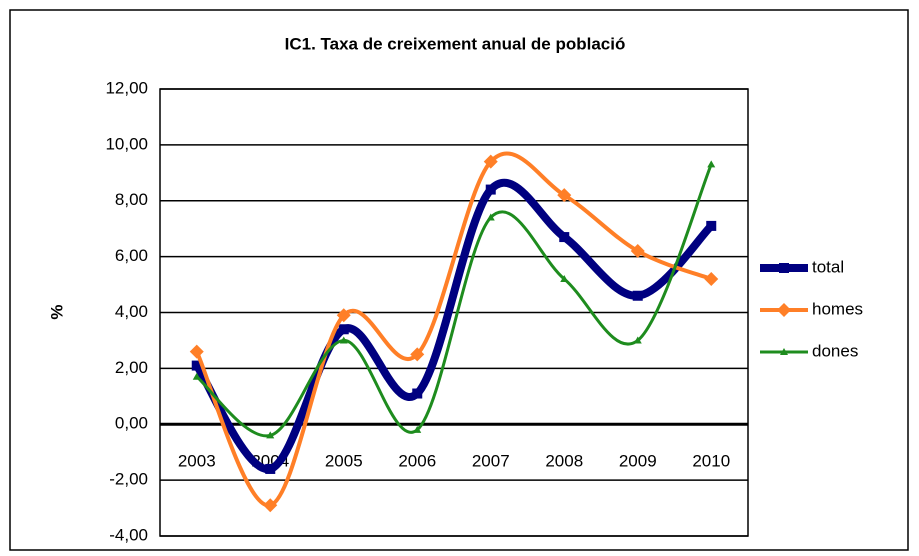 The image size is (919, 556). I want to click on y-tick-label: 10,00, so click(126, 143).